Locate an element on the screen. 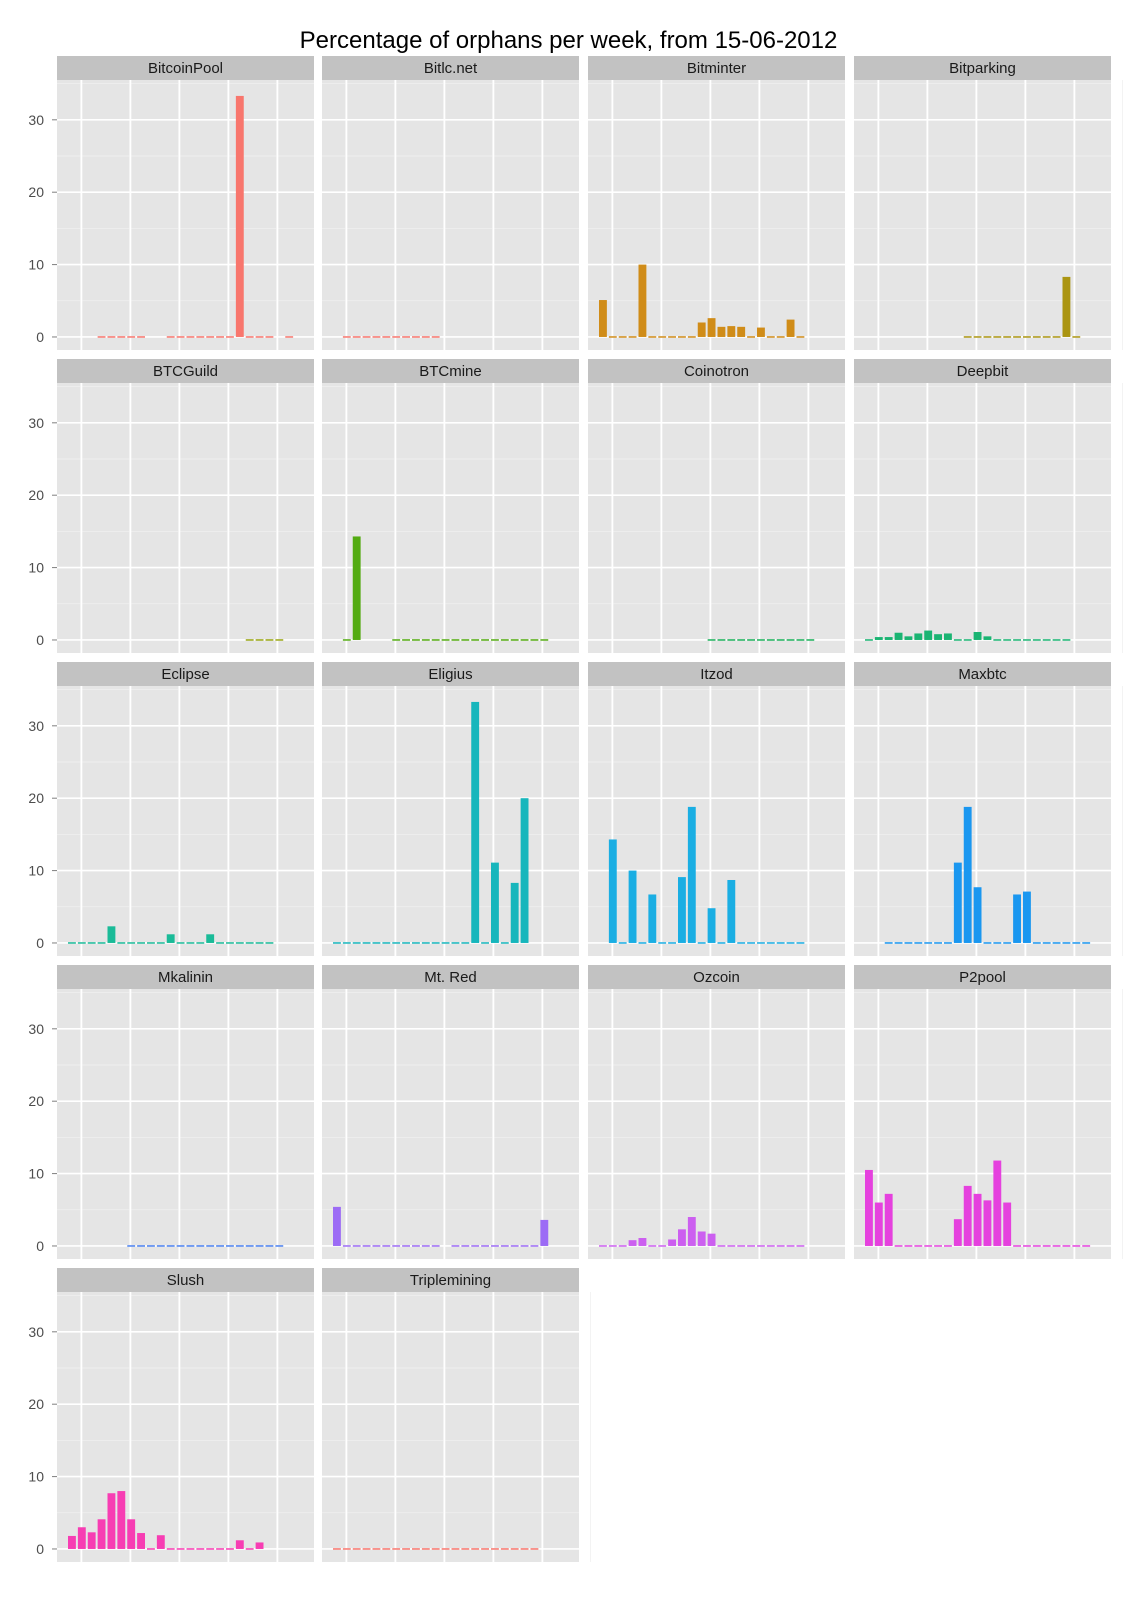 Image resolution: width=1137 pixels, height=1600 pixels. panel-eclipse: Eclipse is located at coordinates (191, 809).